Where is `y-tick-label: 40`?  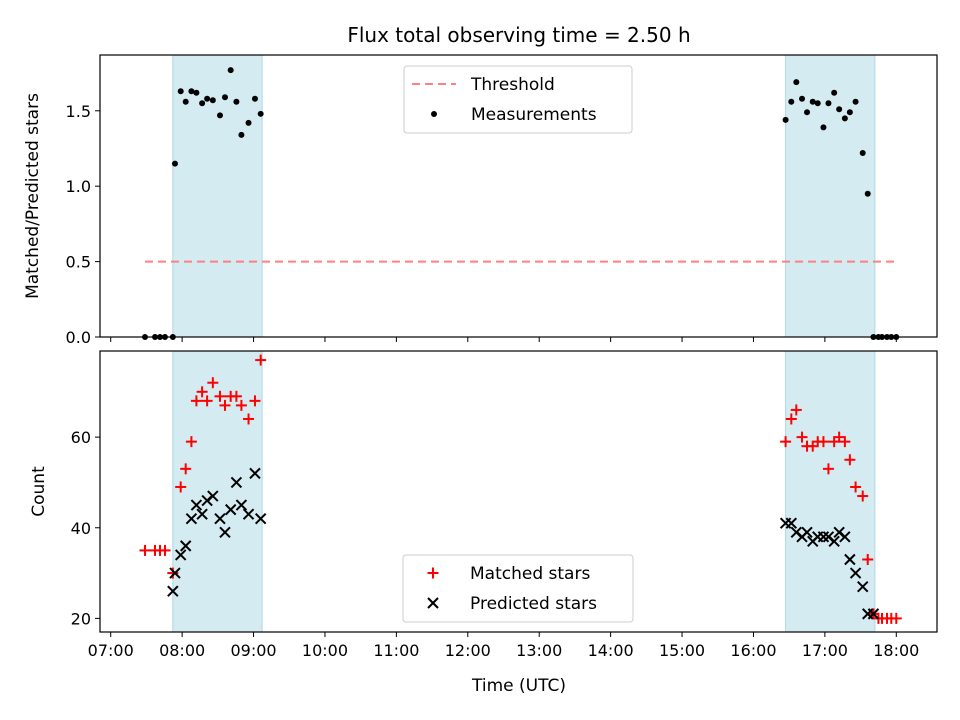 y-tick-label: 40 is located at coordinates (81, 528).